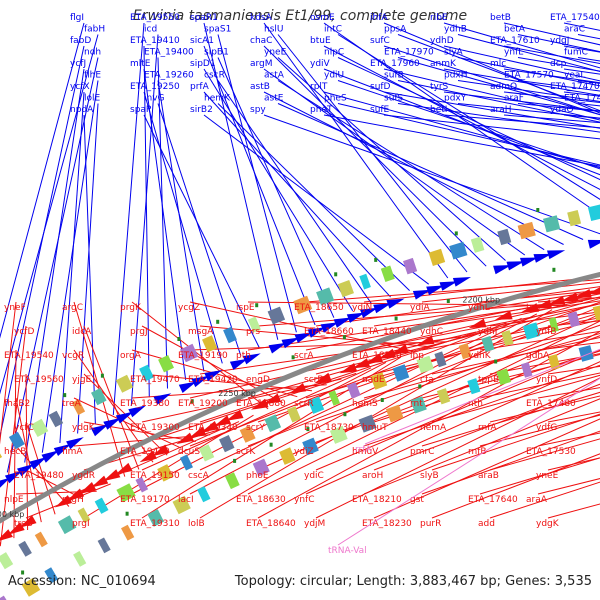 This screenshot has height=600, width=600. Describe the element at coordinates (319, 308) in the screenshot. I see `gene-label-eta-18650: ETA_18650` at that location.